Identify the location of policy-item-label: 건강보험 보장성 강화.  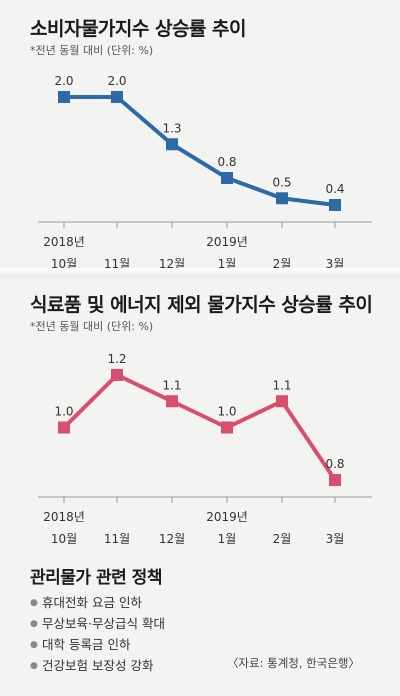
(98, 665).